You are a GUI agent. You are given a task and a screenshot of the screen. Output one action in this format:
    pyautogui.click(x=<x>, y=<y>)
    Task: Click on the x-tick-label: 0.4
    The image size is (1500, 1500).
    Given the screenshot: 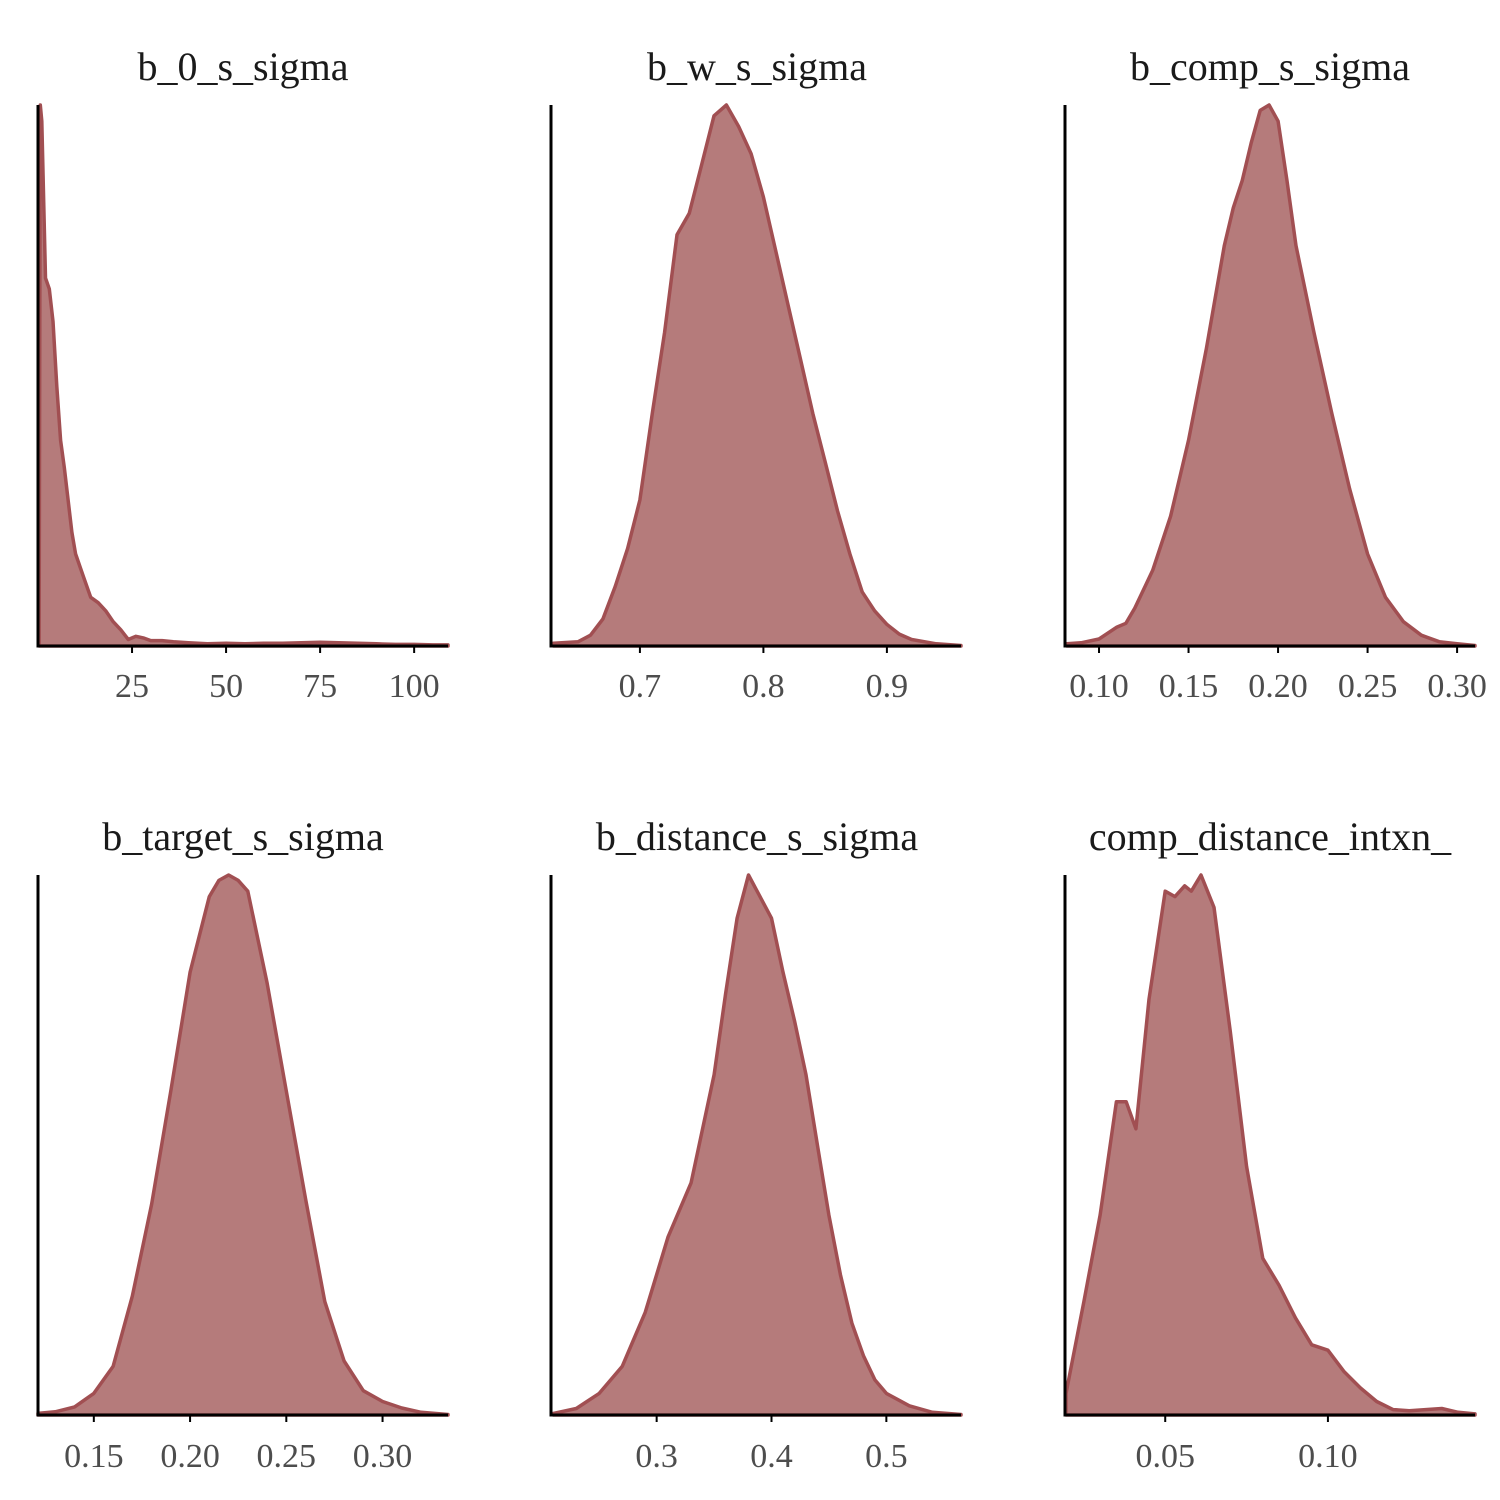 What is the action you would take?
    pyautogui.click(x=771, y=1456)
    